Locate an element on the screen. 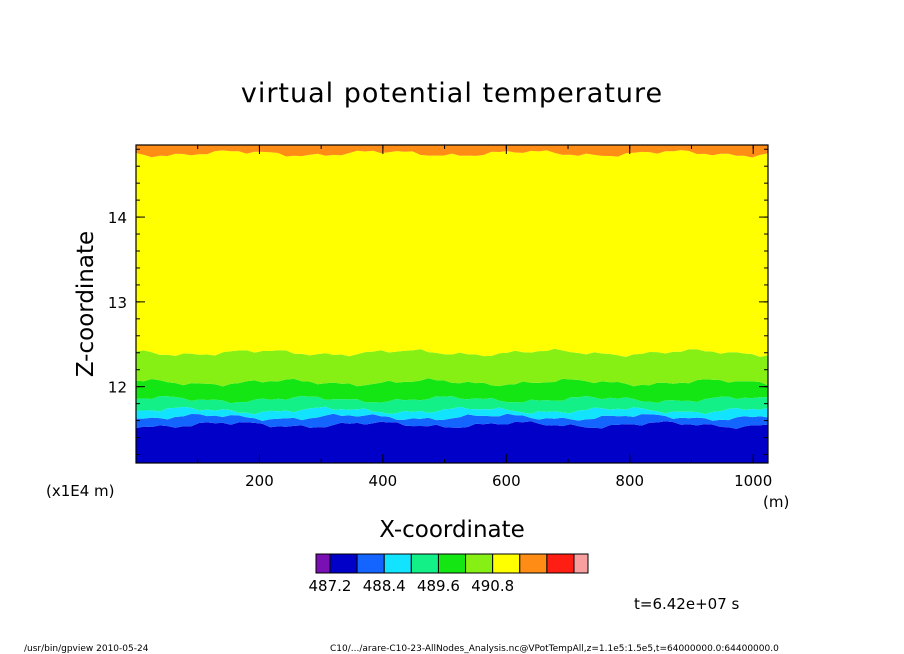 The image size is (904, 654). x-axis-label: X-coordinate is located at coordinates (452, 530).